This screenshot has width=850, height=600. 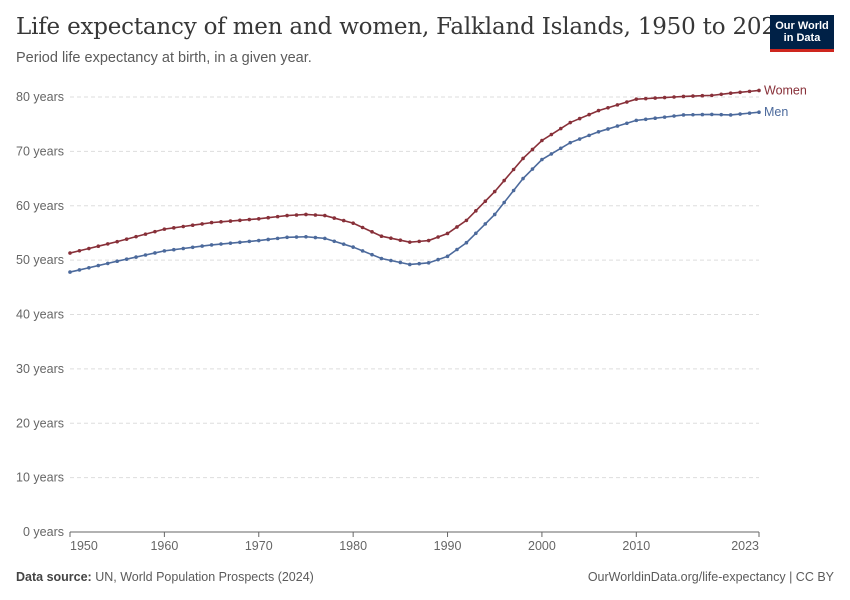 What do you see at coordinates (542, 546) in the screenshot?
I see `x-tick-label: 2000` at bounding box center [542, 546].